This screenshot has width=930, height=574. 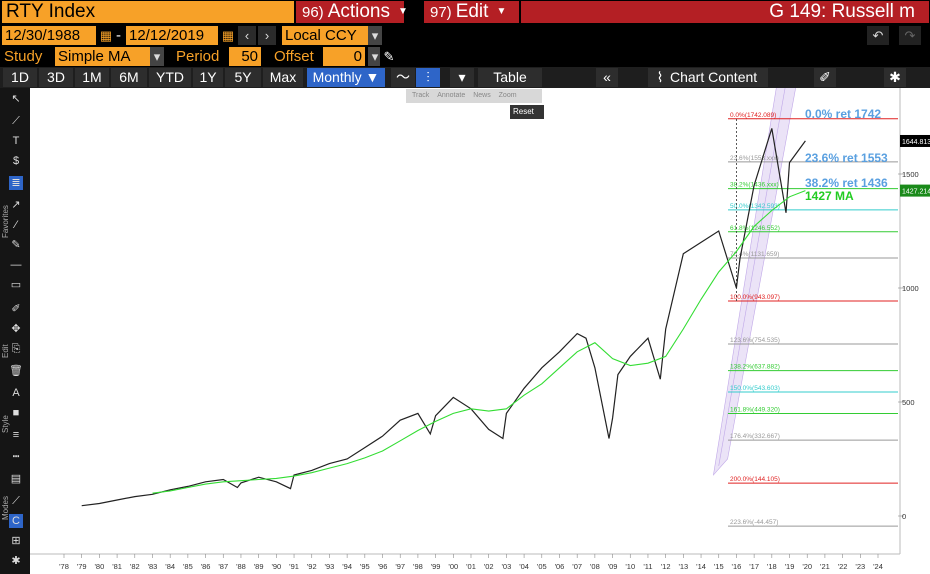 I want to click on edit-chart-icon: ✐, so click(x=825, y=77).